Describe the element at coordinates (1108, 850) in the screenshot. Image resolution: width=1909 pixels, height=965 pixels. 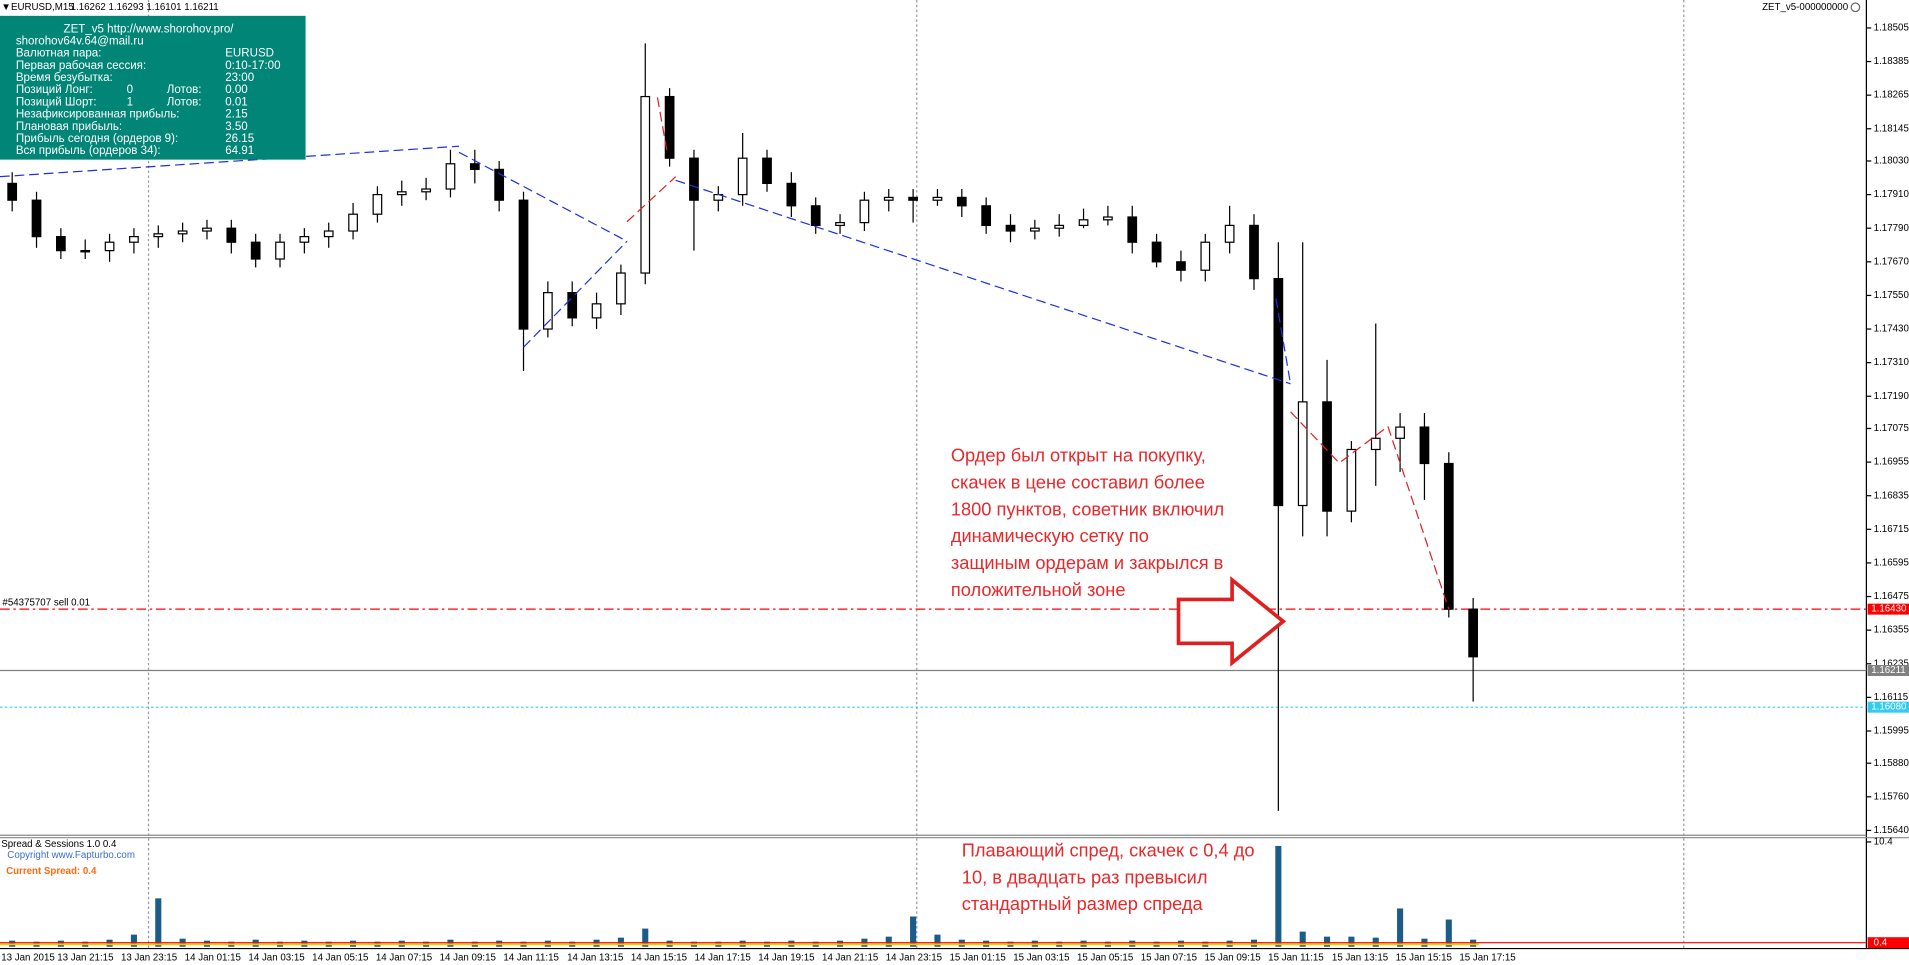
I see `annotation: Плавающий спред, скачек с 0,4 до` at that location.